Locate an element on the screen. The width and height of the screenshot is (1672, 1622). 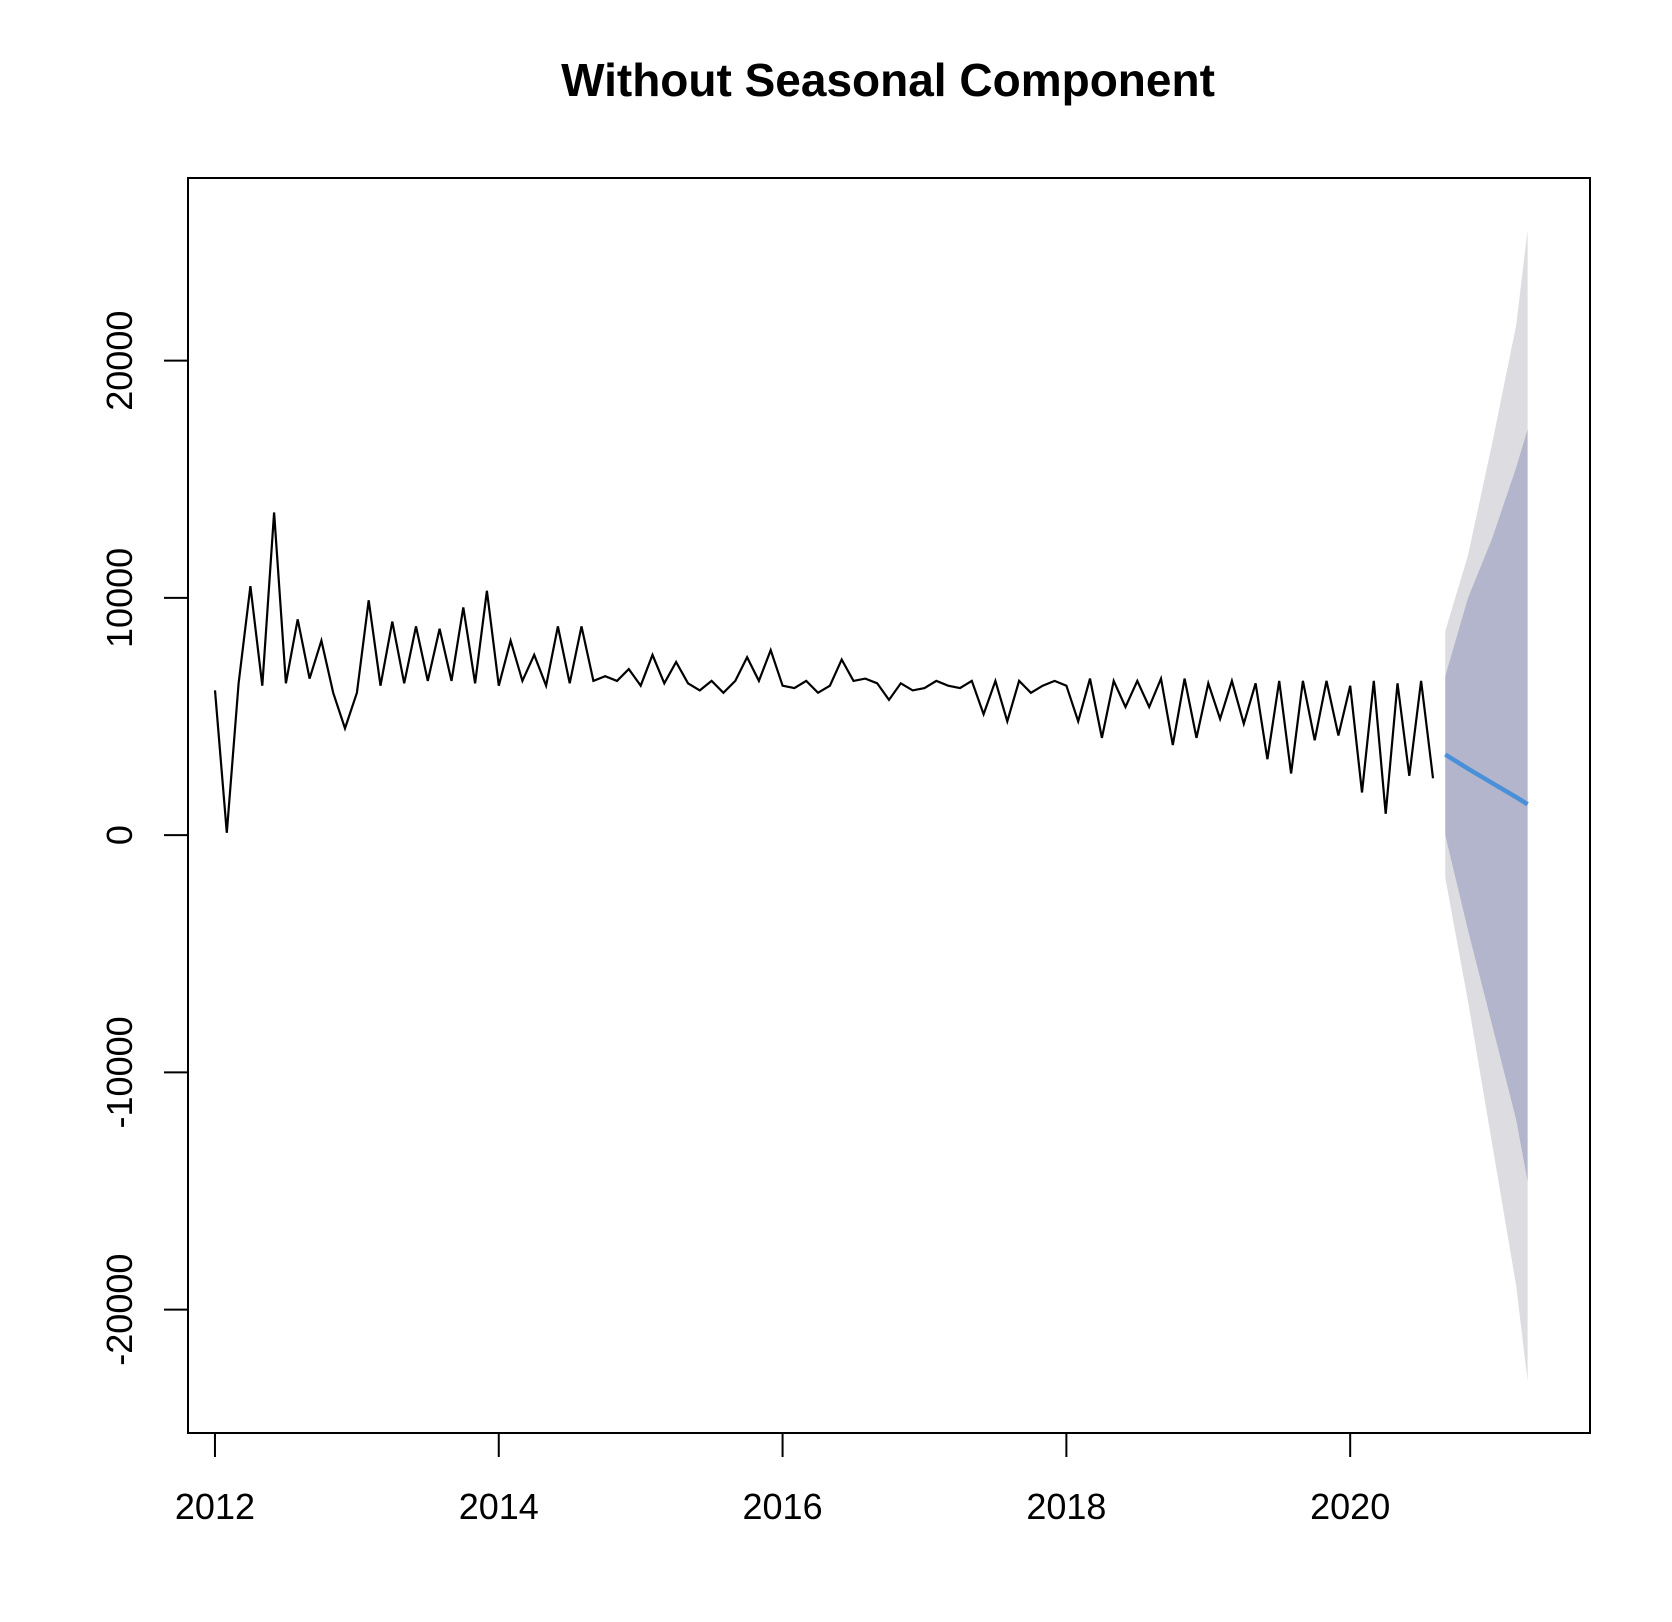
y-tick-label: -10000 is located at coordinates (119, 1072).